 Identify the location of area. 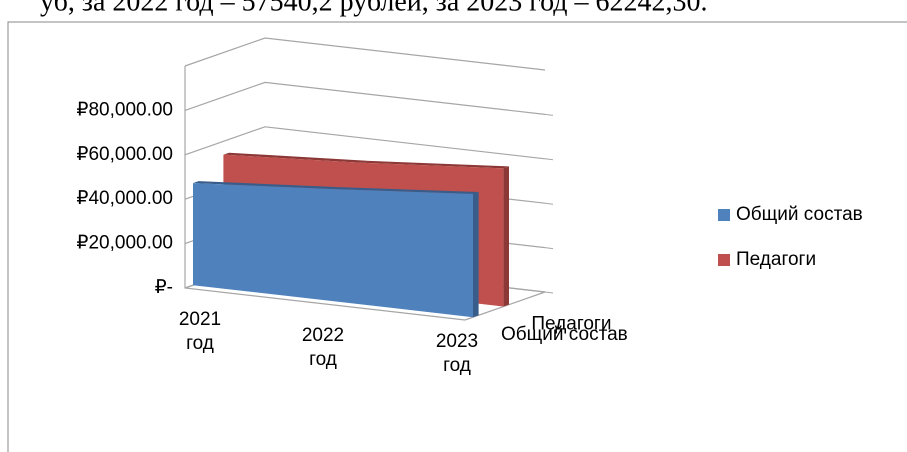
(333, 250).